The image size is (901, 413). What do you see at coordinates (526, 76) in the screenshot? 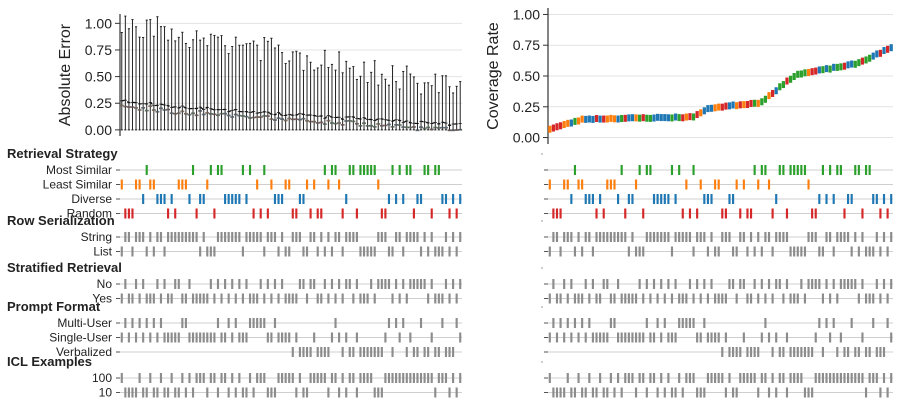
I see `coverage-ytick-label: 0.50` at bounding box center [526, 76].